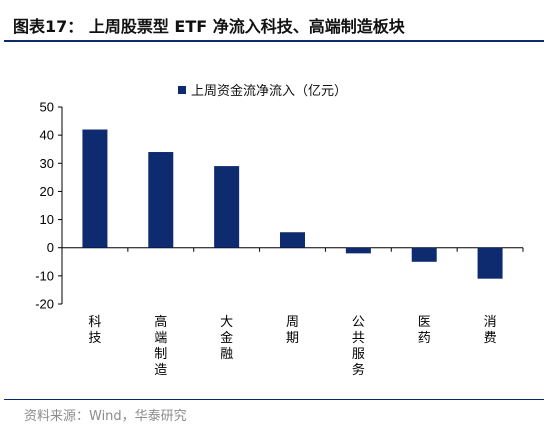 Image resolution: width=550 pixels, height=432 pixels. Describe the element at coordinates (47, 191) in the screenshot. I see `y-tick-label: 20` at that location.